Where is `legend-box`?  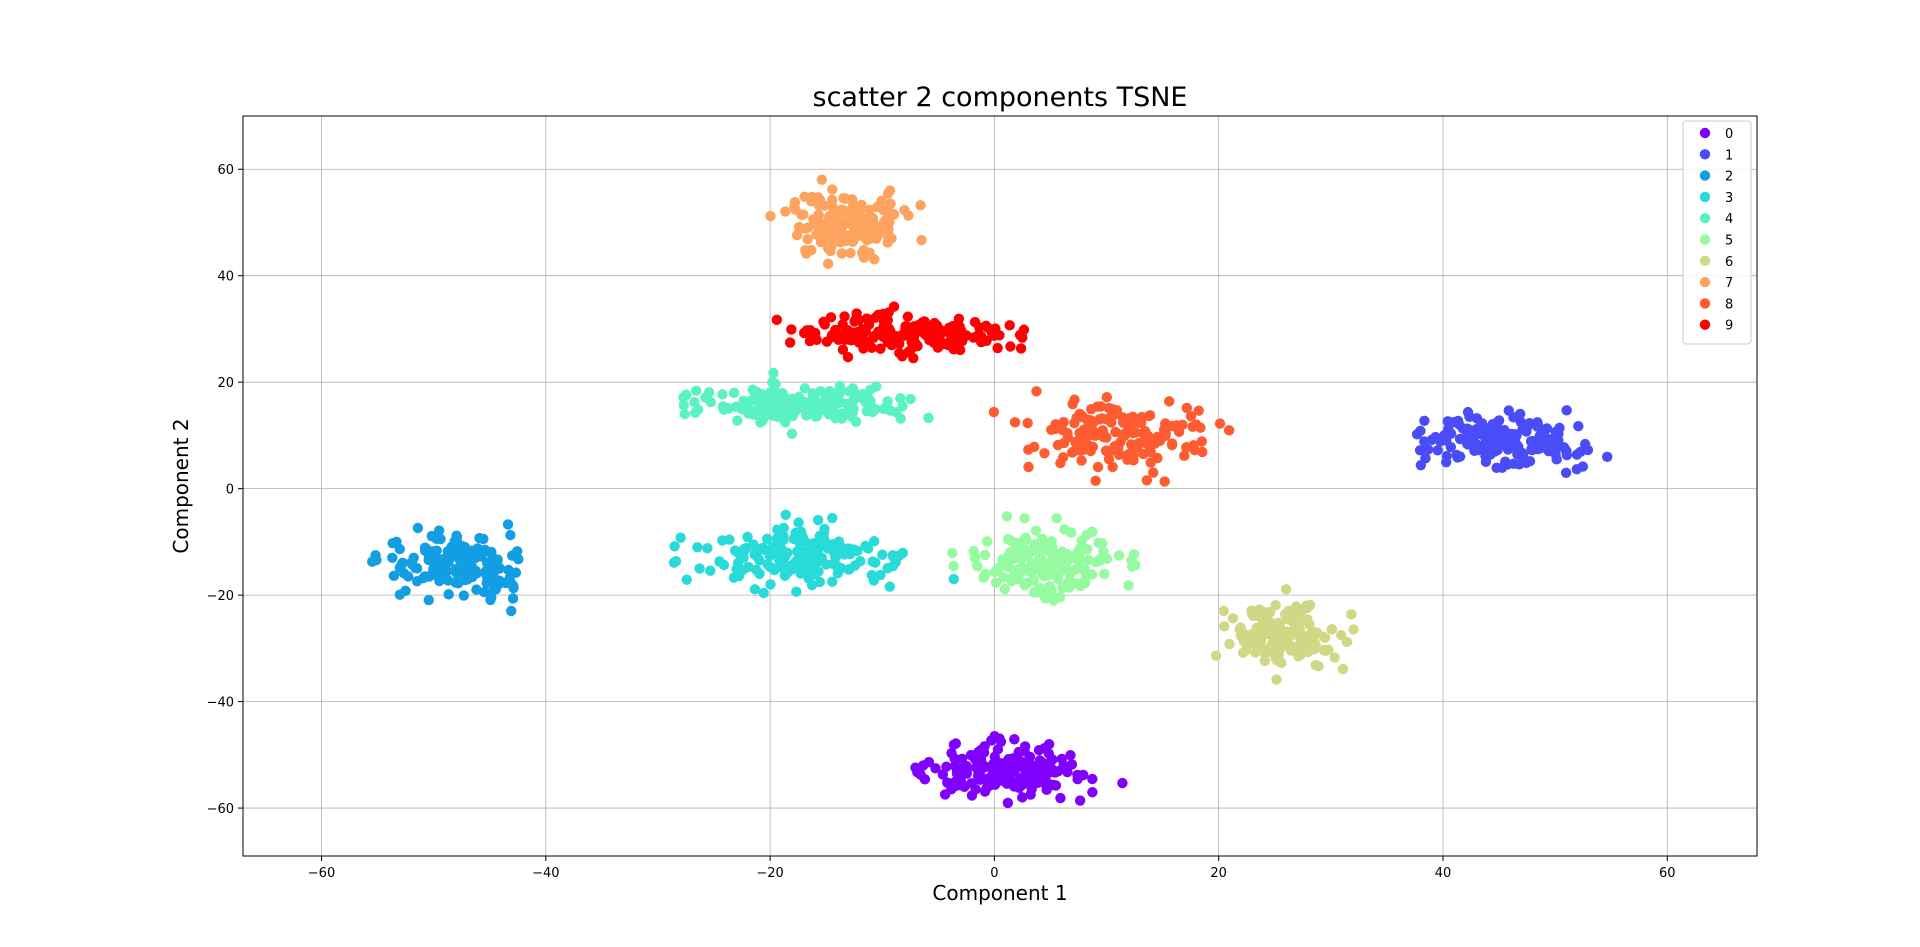
legend-box is located at coordinates (1717, 232).